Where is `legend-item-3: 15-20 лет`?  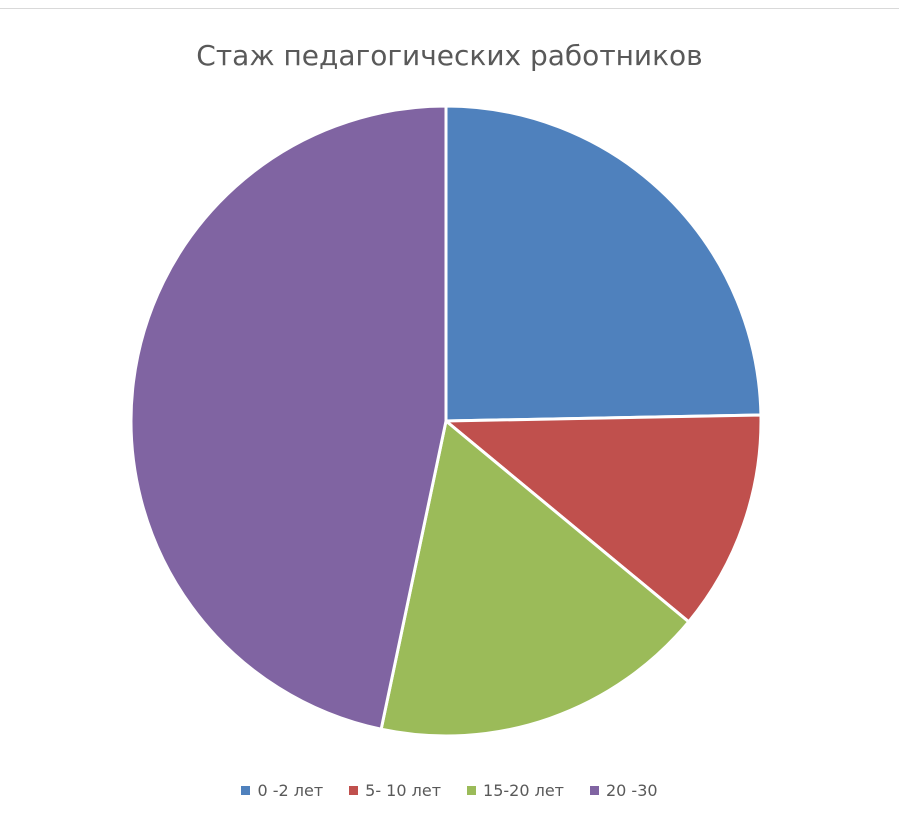
legend-item-3: 15-20 лет is located at coordinates (515, 790).